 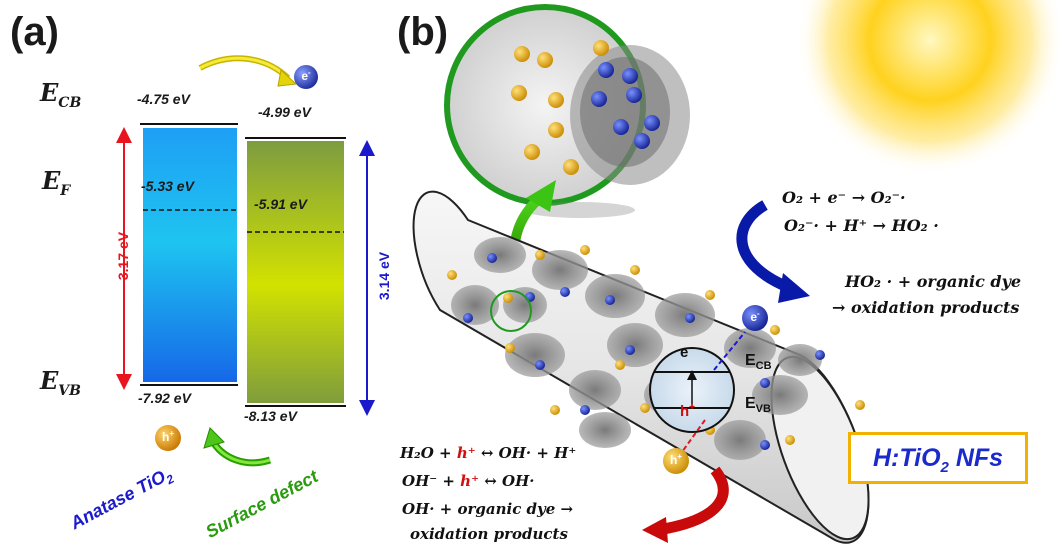 What do you see at coordinates (688, 411) in the screenshot?
I see `inset-hole-label: h+` at bounding box center [688, 411].